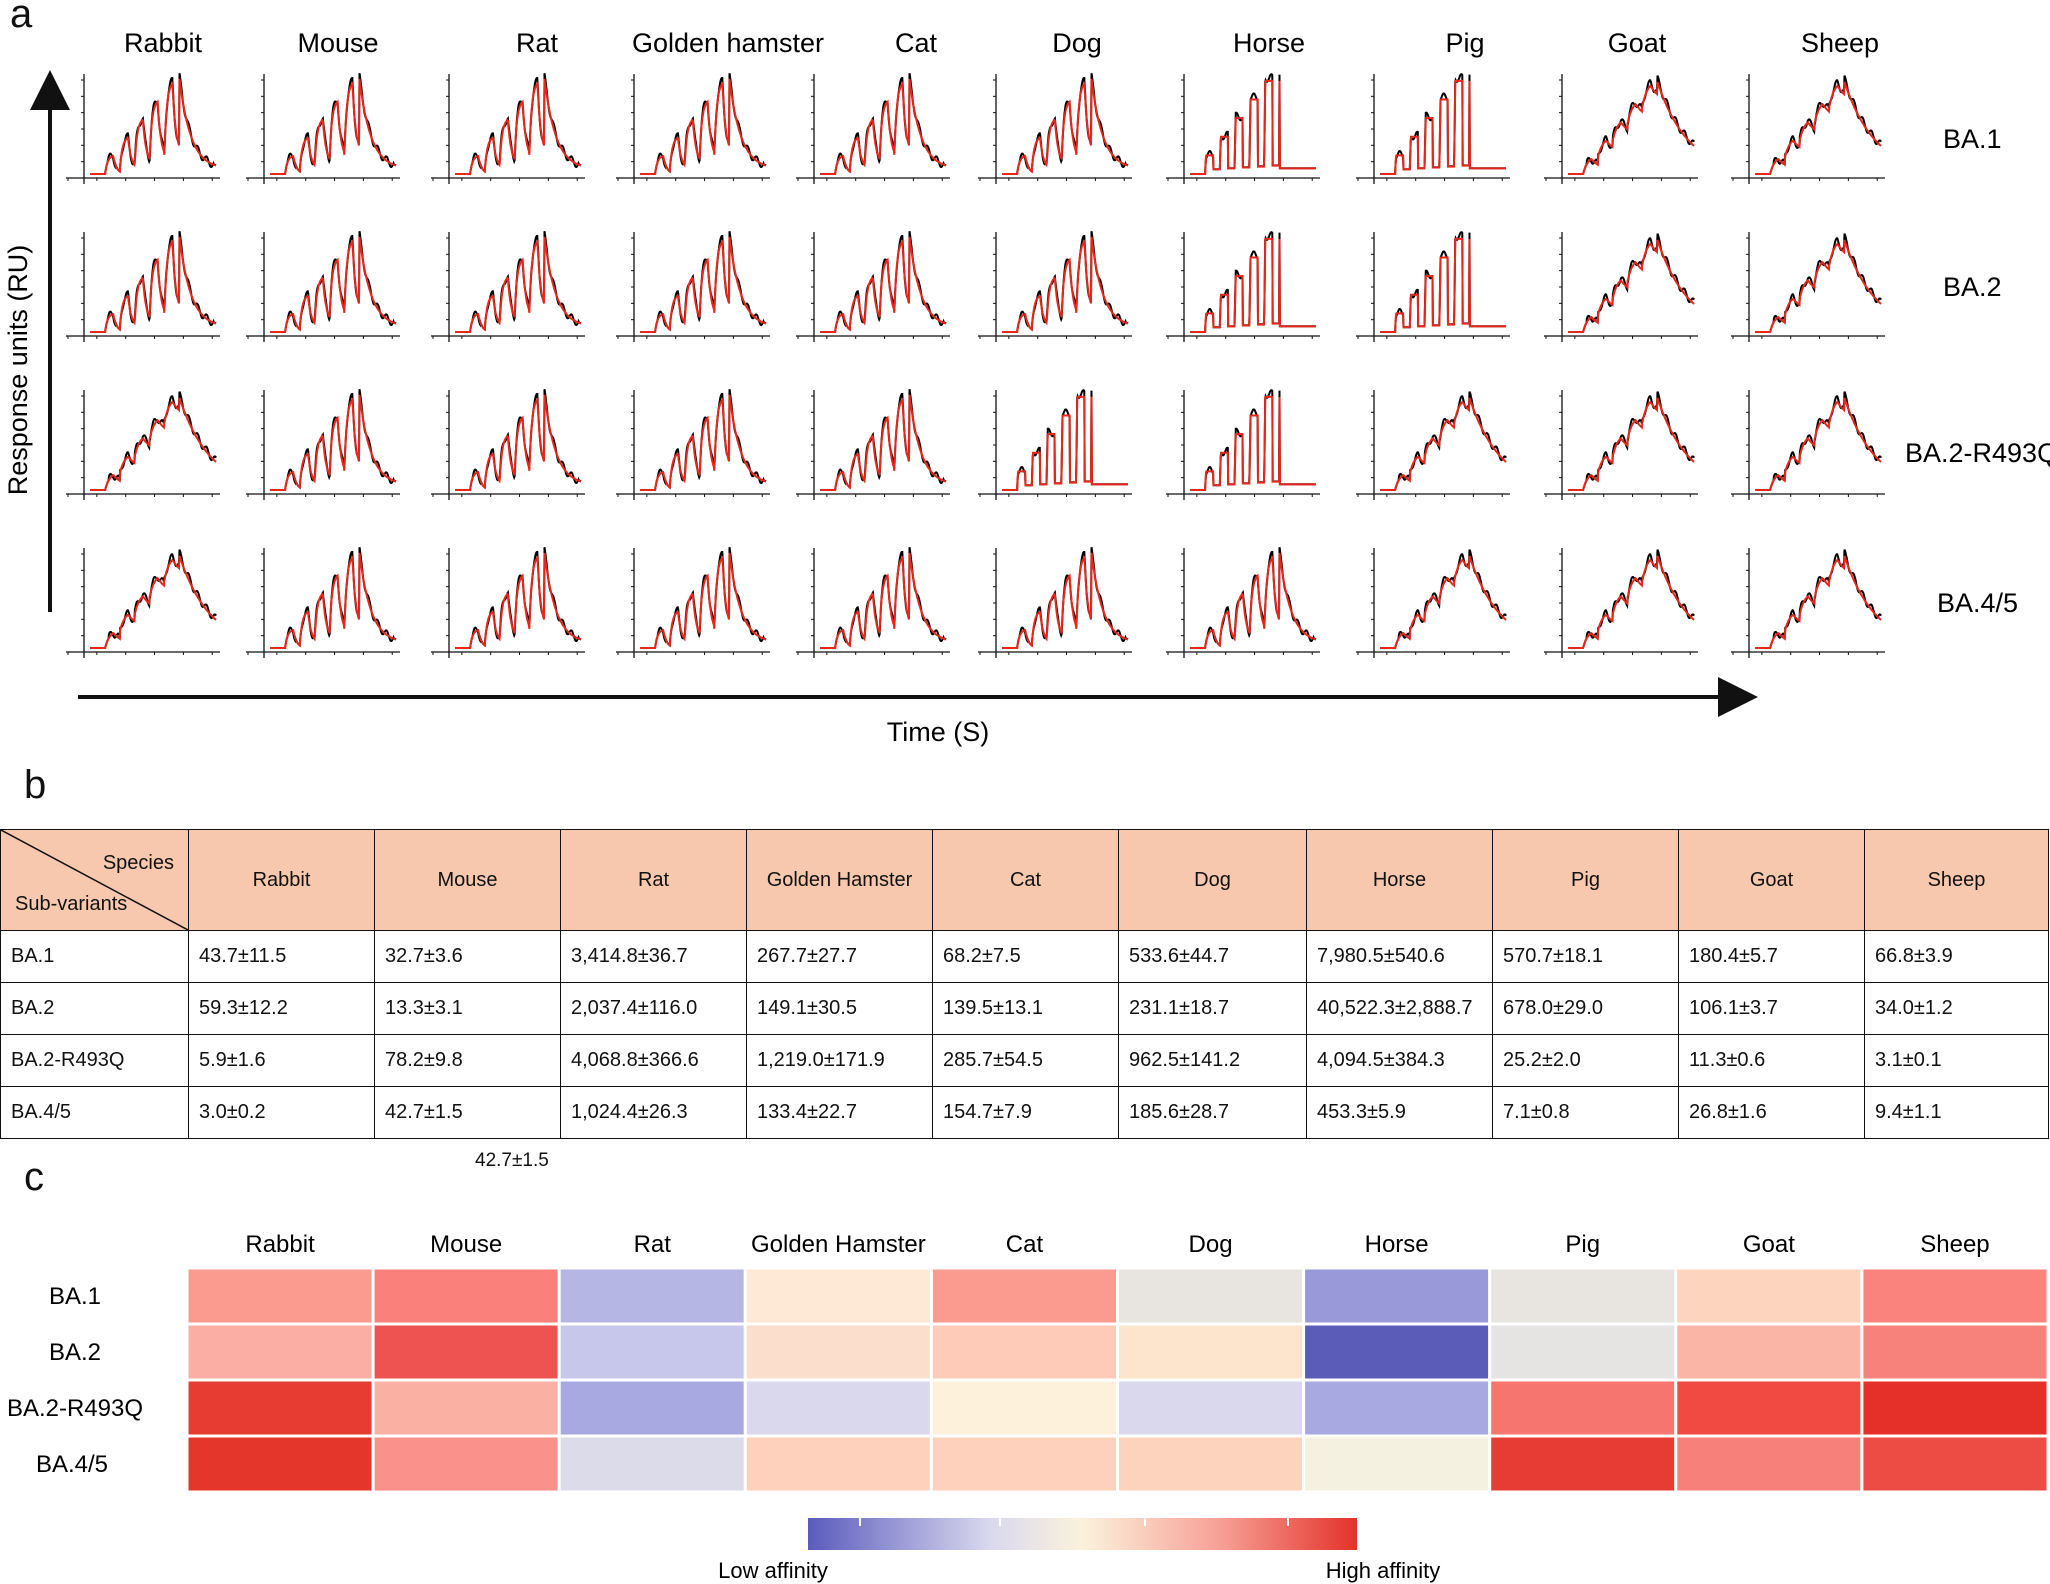  I want to click on row-header: BA.1, so click(94, 956).